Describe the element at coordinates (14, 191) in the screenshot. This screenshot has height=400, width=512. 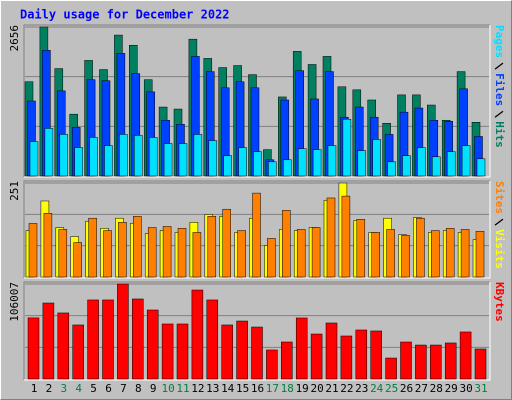
I see `y-tick-label: 251` at that location.